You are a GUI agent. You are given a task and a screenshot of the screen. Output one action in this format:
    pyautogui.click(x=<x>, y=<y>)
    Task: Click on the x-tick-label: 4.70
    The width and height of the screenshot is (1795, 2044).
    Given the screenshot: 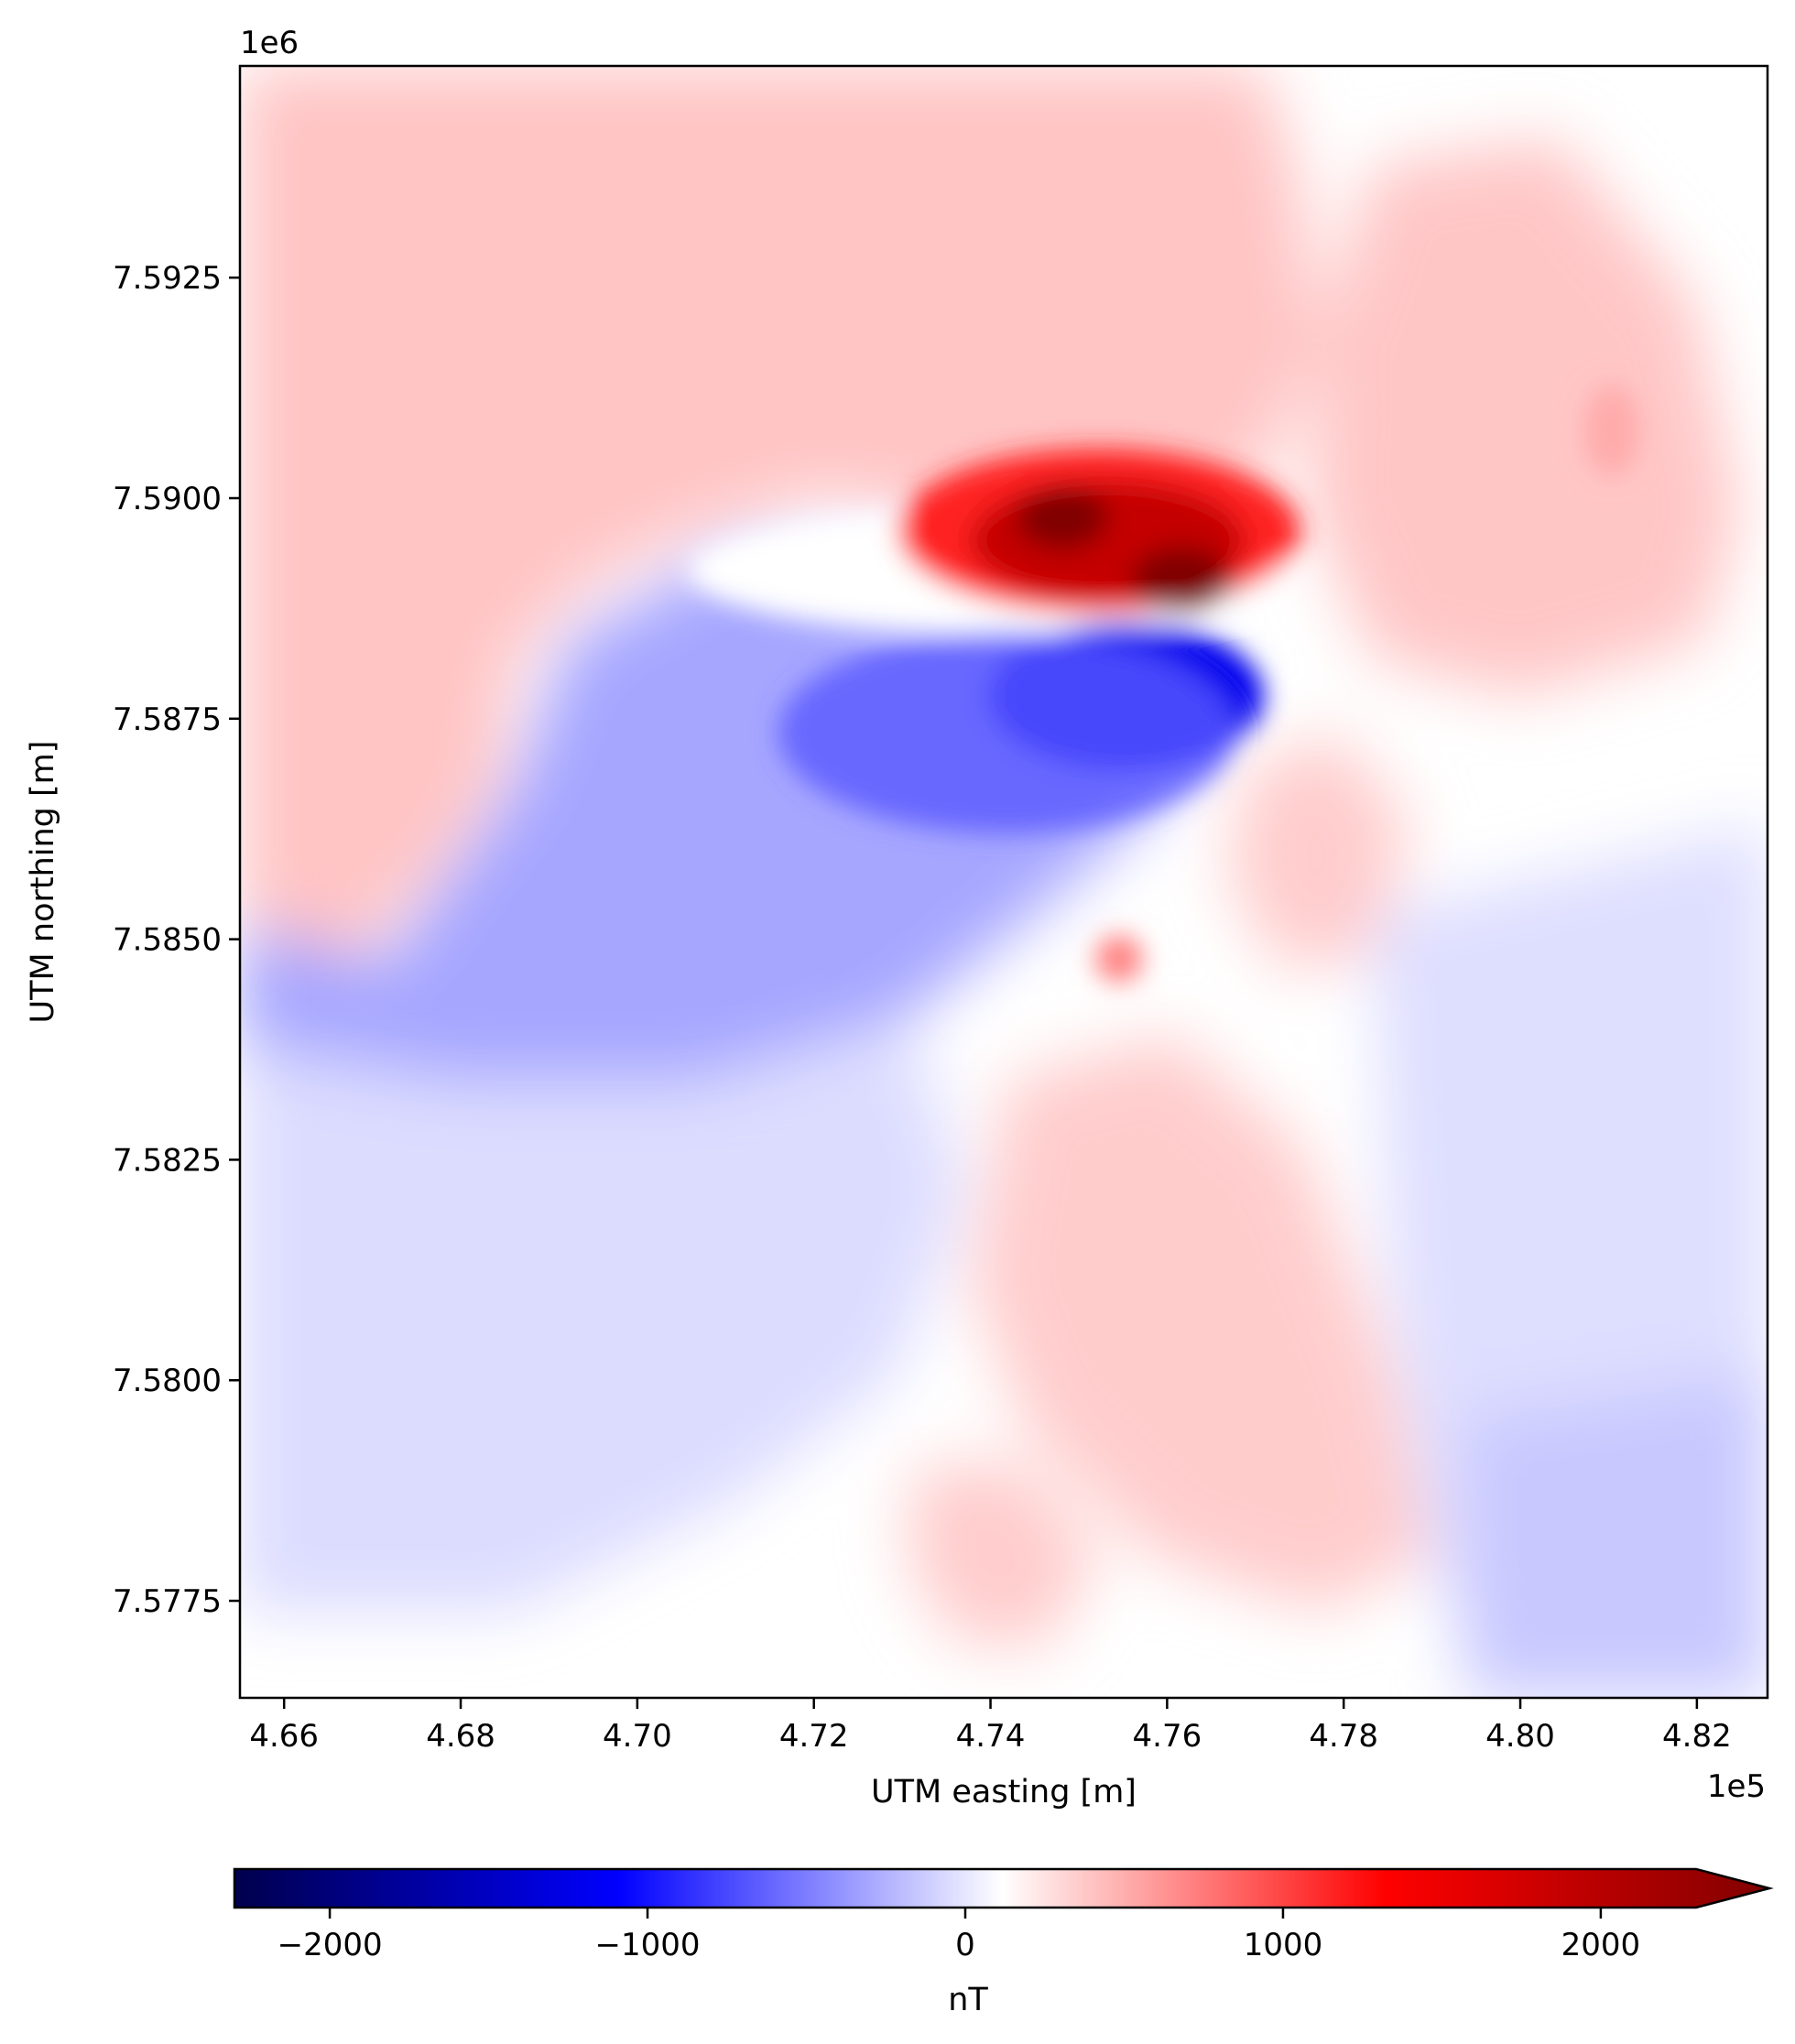 What is the action you would take?
    pyautogui.click(x=637, y=1736)
    